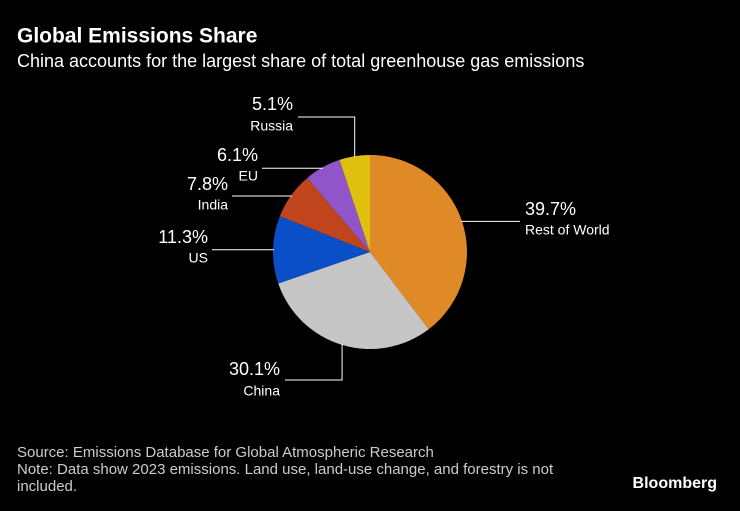  Describe the element at coordinates (567, 230) in the screenshot. I see `category-label: Rest of World` at that location.